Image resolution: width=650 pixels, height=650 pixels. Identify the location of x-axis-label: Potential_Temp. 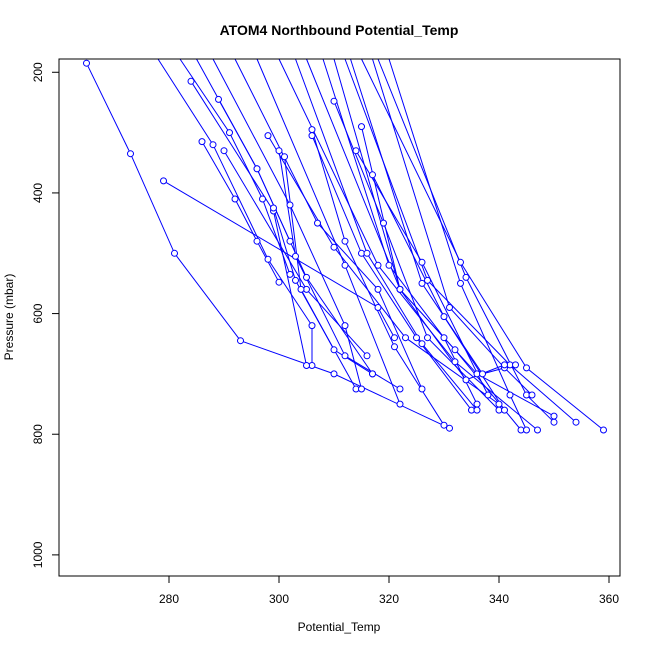
(339, 627).